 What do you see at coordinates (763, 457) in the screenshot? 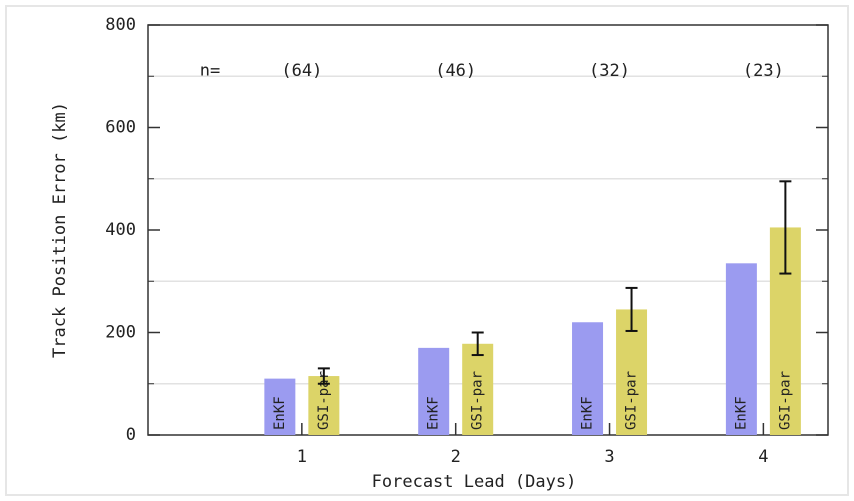
I see `x-tick-label: 4` at bounding box center [763, 457].